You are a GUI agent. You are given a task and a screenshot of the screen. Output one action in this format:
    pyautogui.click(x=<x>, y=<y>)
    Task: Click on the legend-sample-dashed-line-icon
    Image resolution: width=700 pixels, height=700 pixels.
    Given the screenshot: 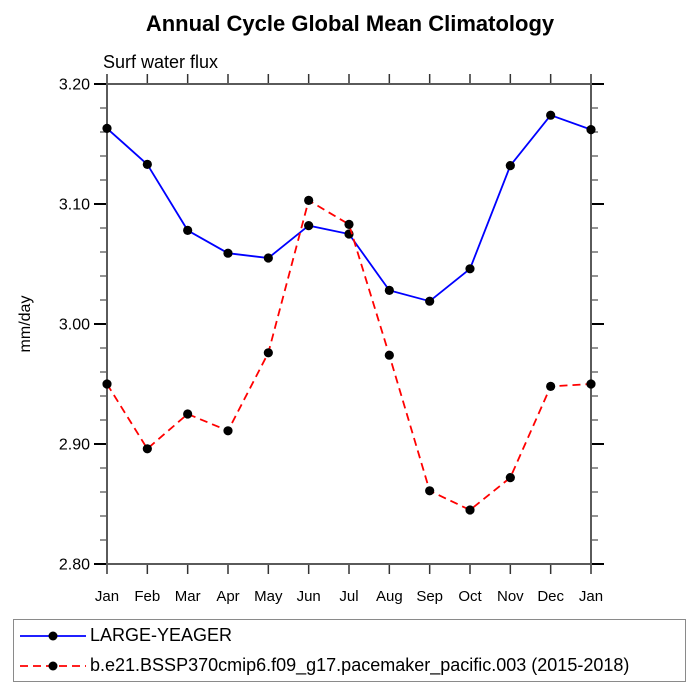 What is the action you would take?
    pyautogui.click(x=53, y=665)
    